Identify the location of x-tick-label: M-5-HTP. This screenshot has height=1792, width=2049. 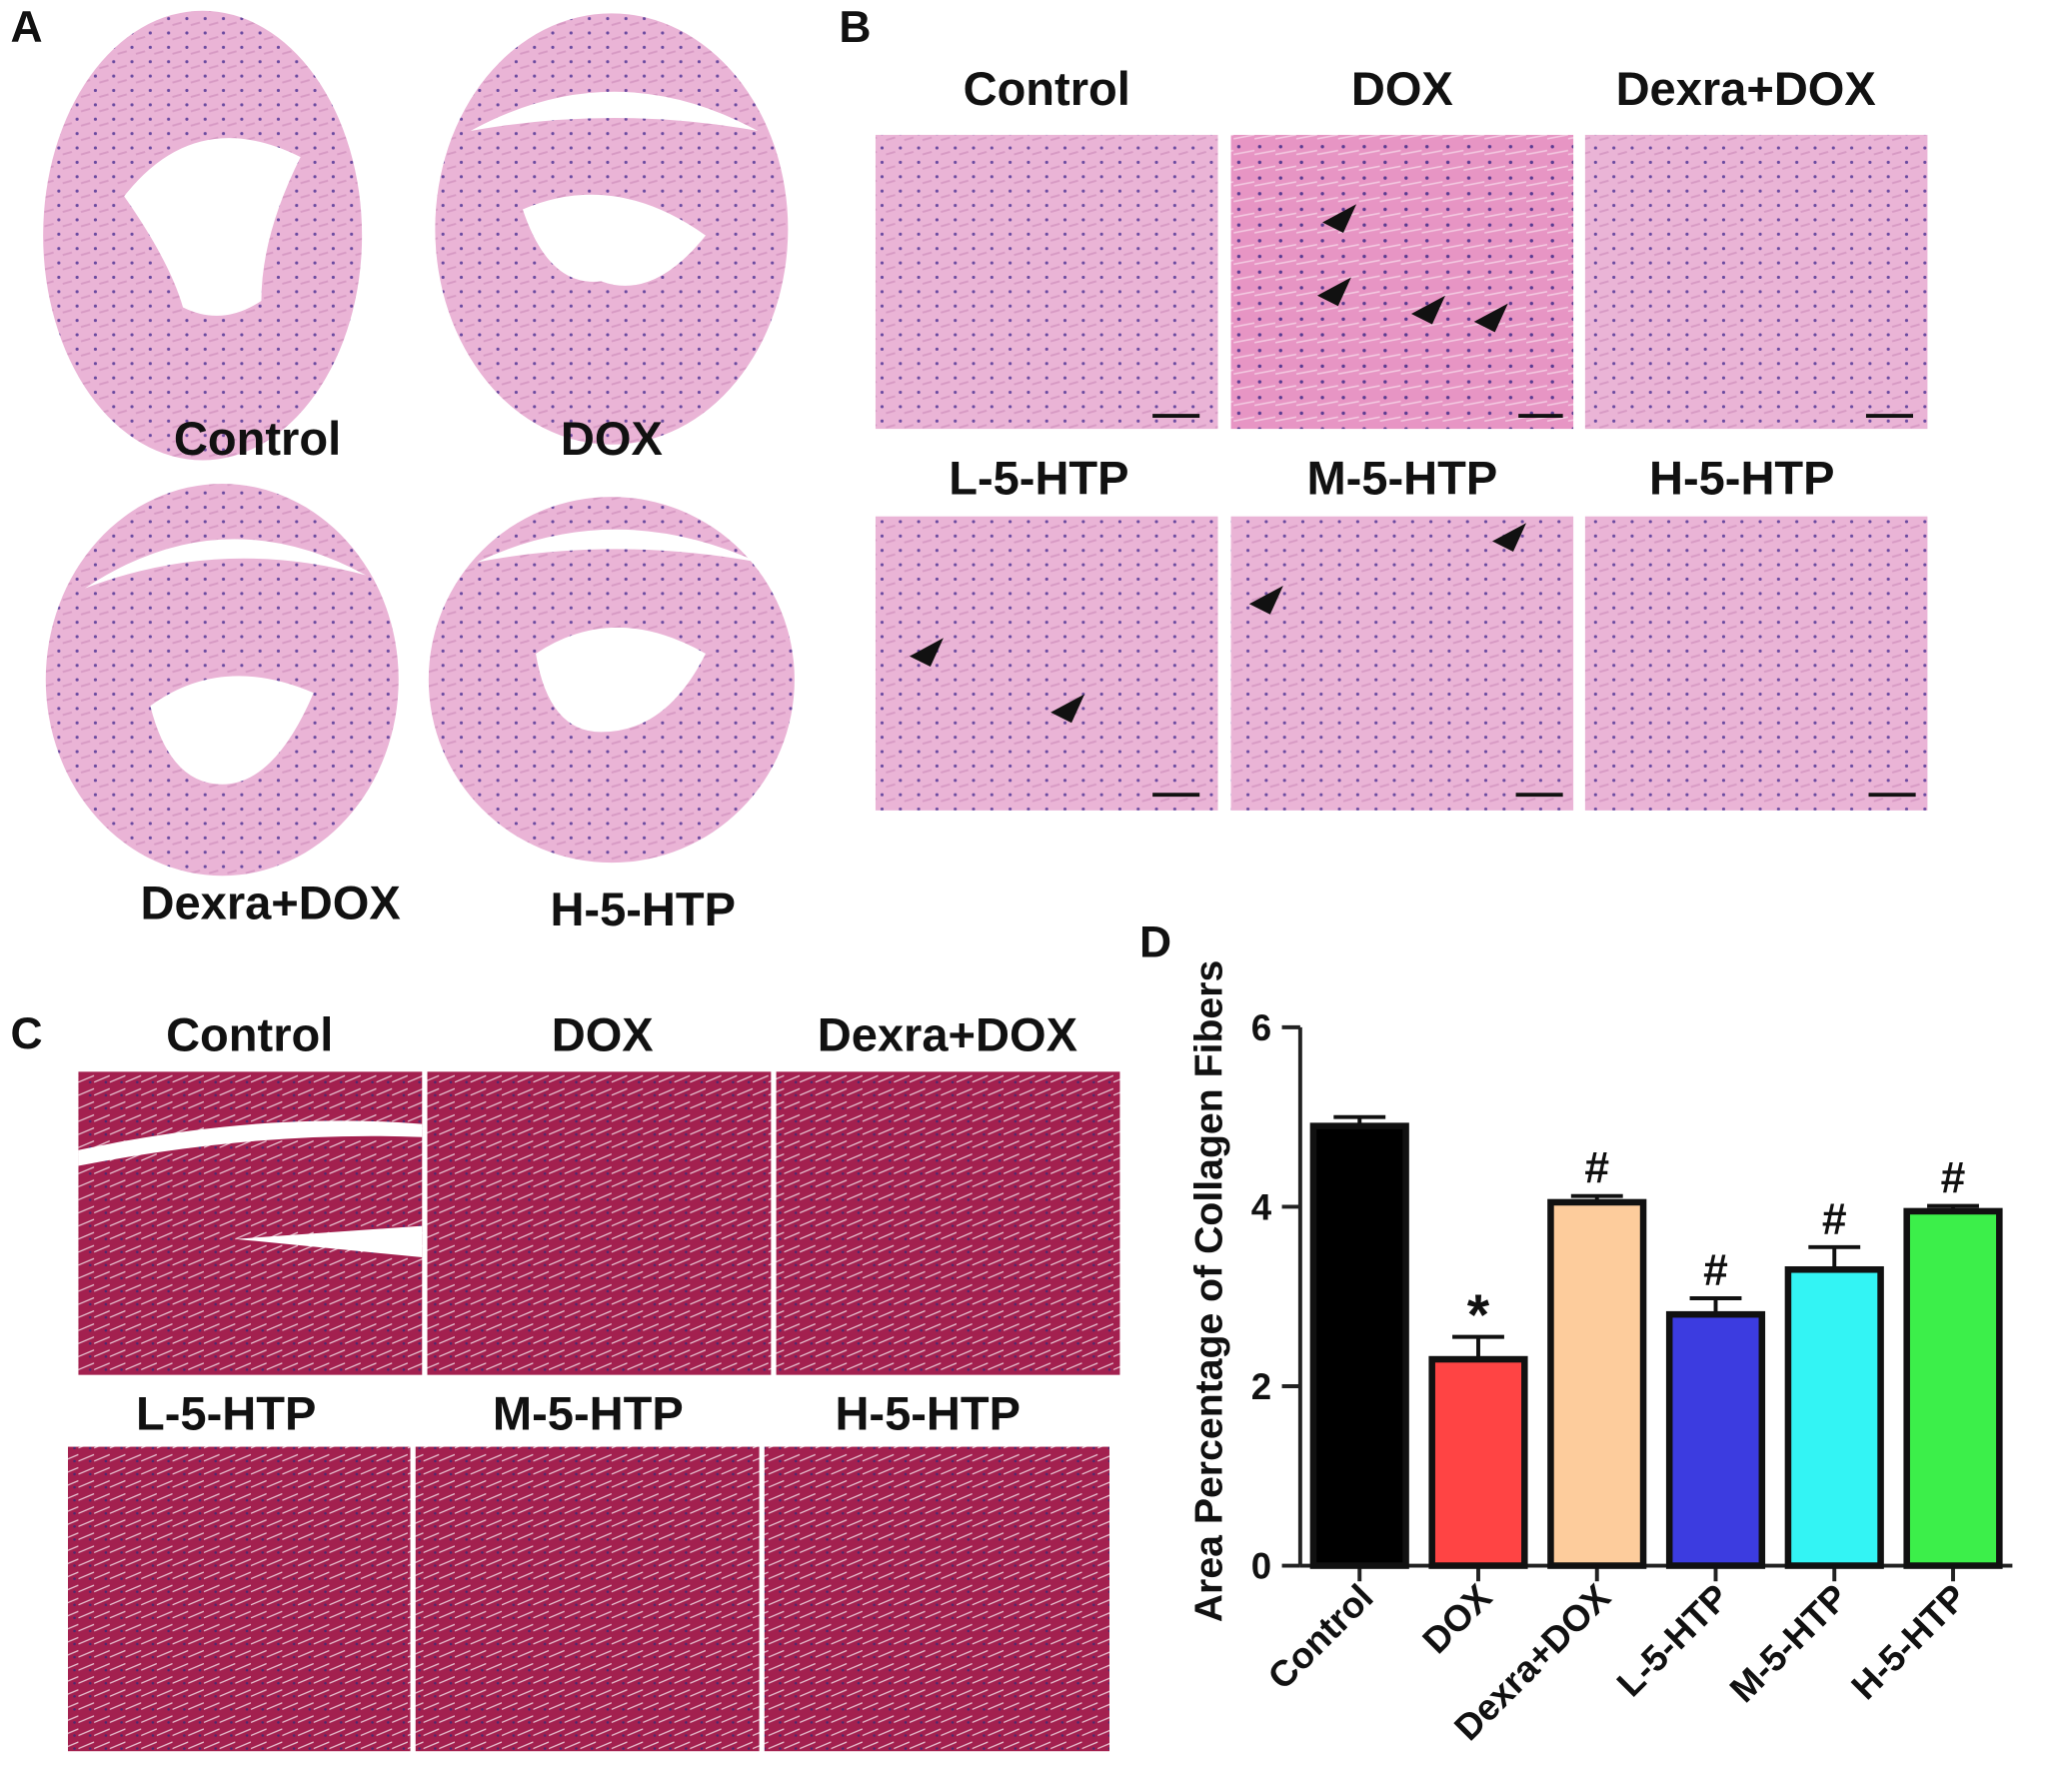
(1789, 1643).